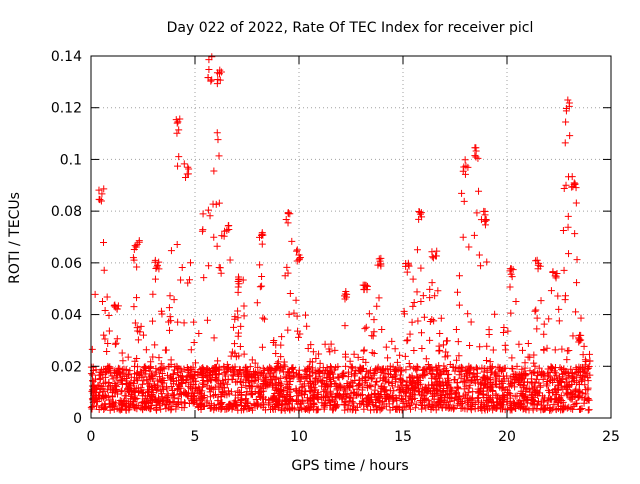 Image resolution: width=640 pixels, height=484 pixels. What do you see at coordinates (349, 466) in the screenshot?
I see `x-axis-label: GPS time / hours` at bounding box center [349, 466].